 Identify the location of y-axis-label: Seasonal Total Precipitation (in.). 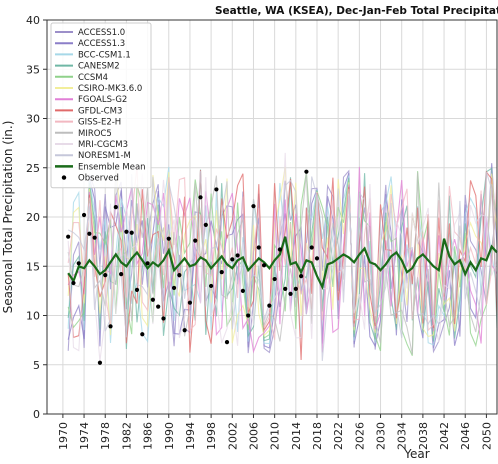
(8, 217).